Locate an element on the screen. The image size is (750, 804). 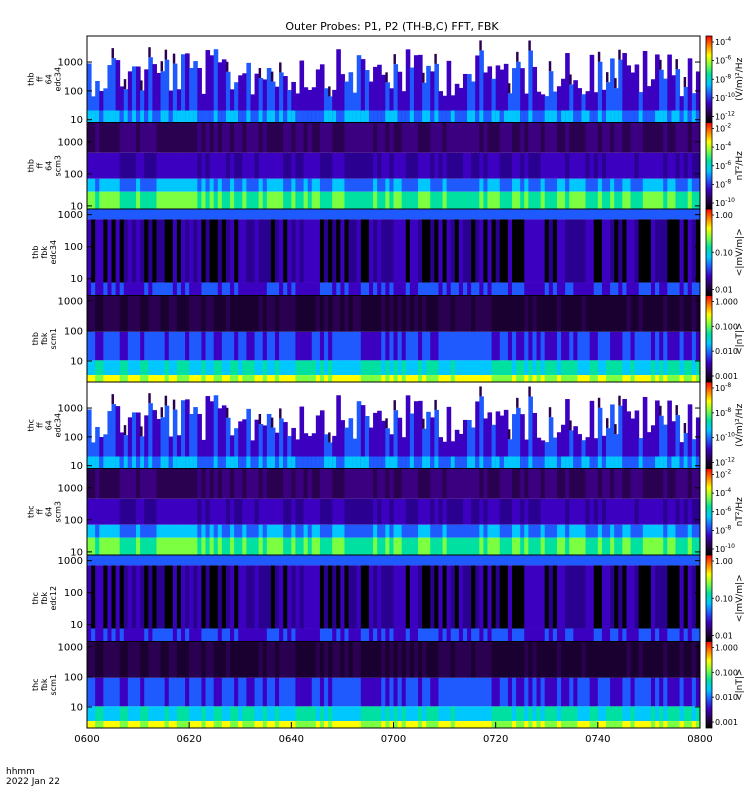
x-tick-label: 0720 is located at coordinates (495, 739).